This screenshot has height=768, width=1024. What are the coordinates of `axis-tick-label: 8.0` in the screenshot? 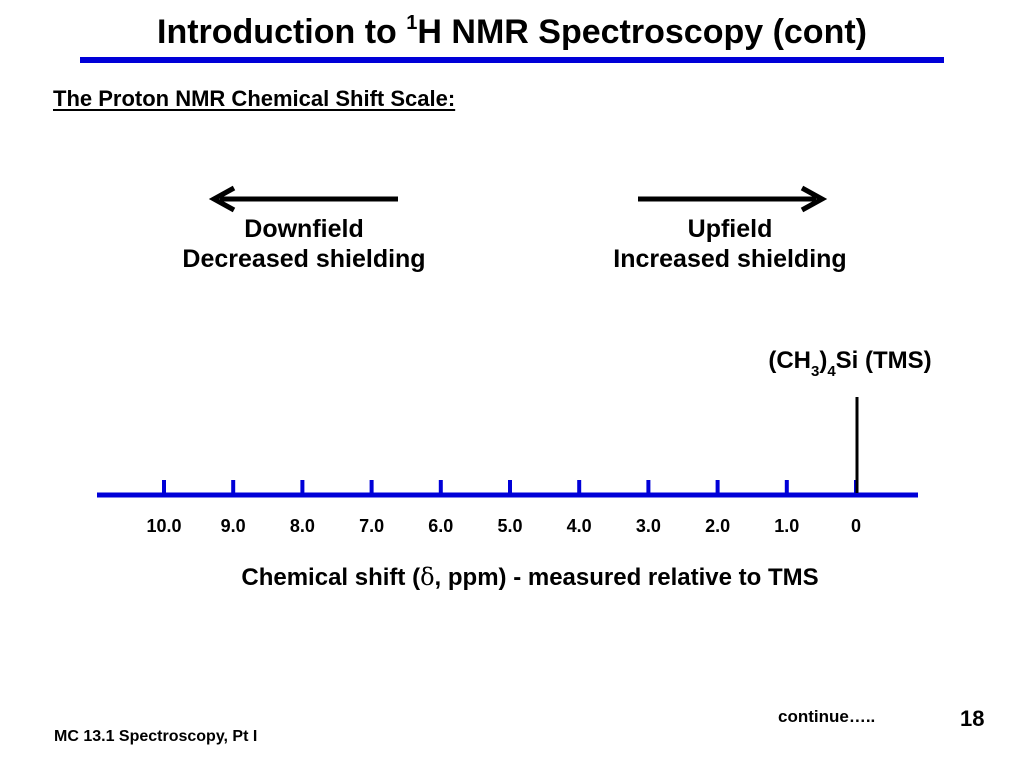 It's located at (302, 526).